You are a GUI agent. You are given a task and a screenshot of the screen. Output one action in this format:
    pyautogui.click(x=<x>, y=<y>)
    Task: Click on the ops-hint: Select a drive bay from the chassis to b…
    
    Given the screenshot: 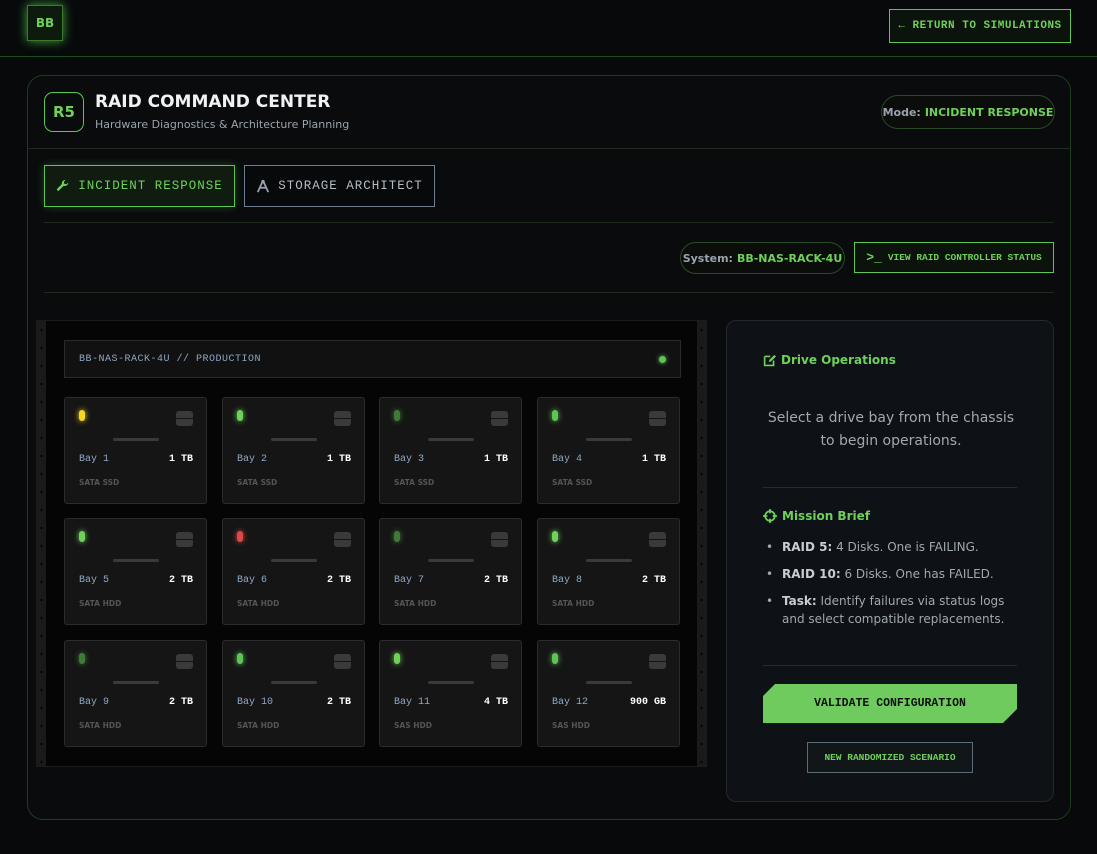 What is the action you would take?
    pyautogui.click(x=891, y=429)
    